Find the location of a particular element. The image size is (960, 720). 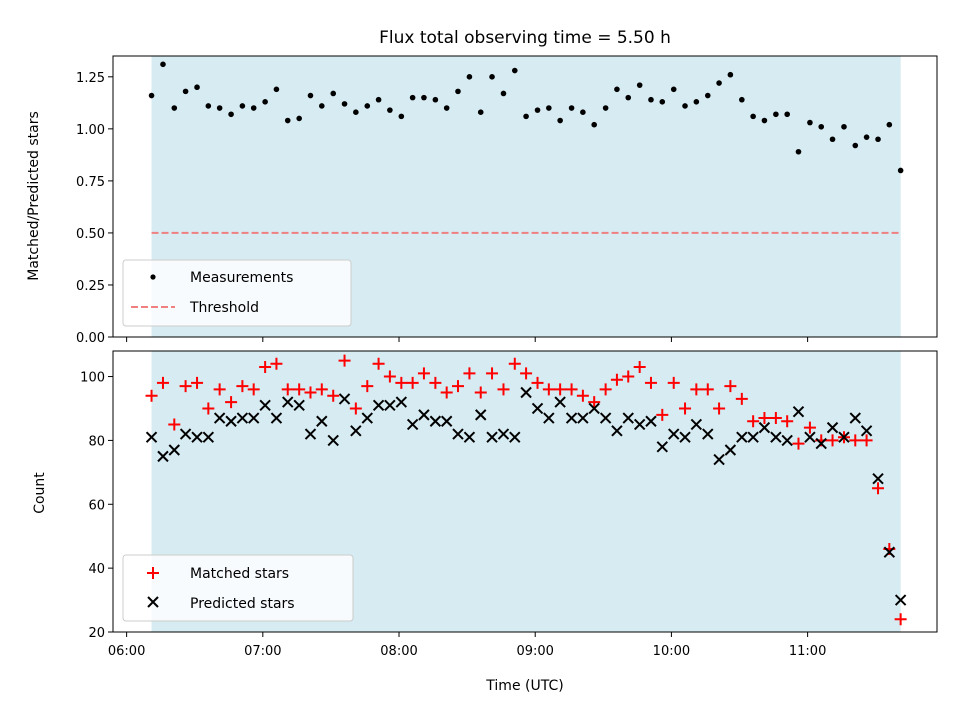

x-axis-label: Time (UTC) is located at coordinates (524, 686).